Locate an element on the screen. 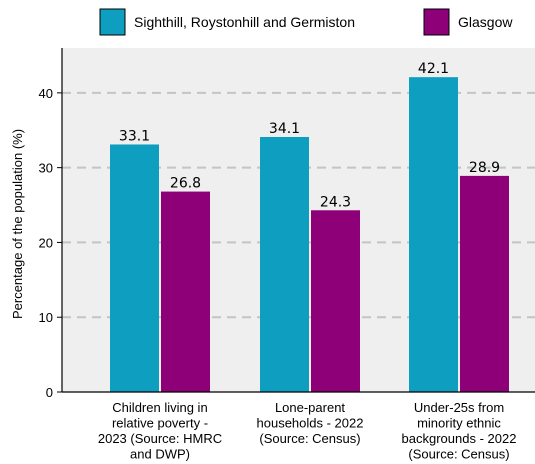  y-tick-label-20: 20 is located at coordinates (46, 242).